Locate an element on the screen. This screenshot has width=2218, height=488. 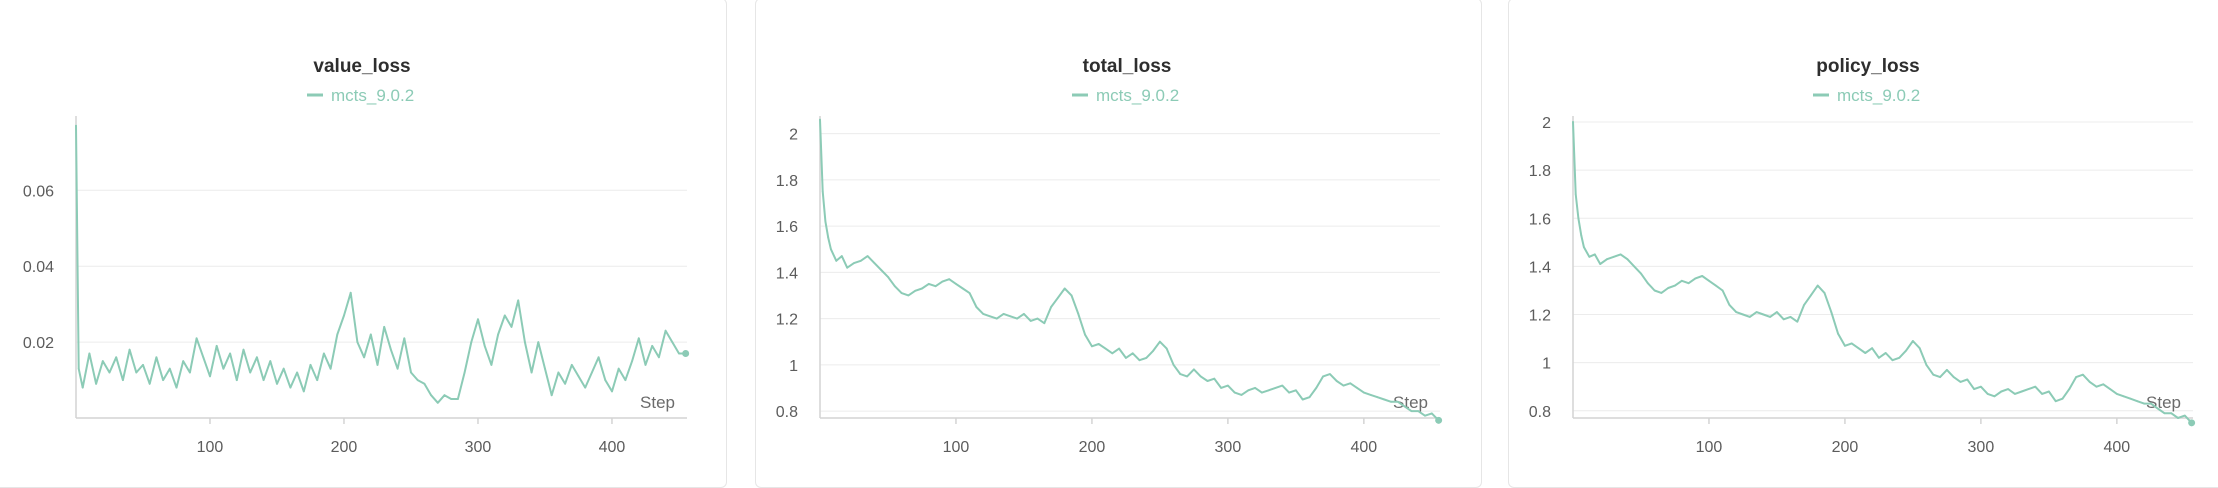
series-end-marker is located at coordinates (1439, 420).